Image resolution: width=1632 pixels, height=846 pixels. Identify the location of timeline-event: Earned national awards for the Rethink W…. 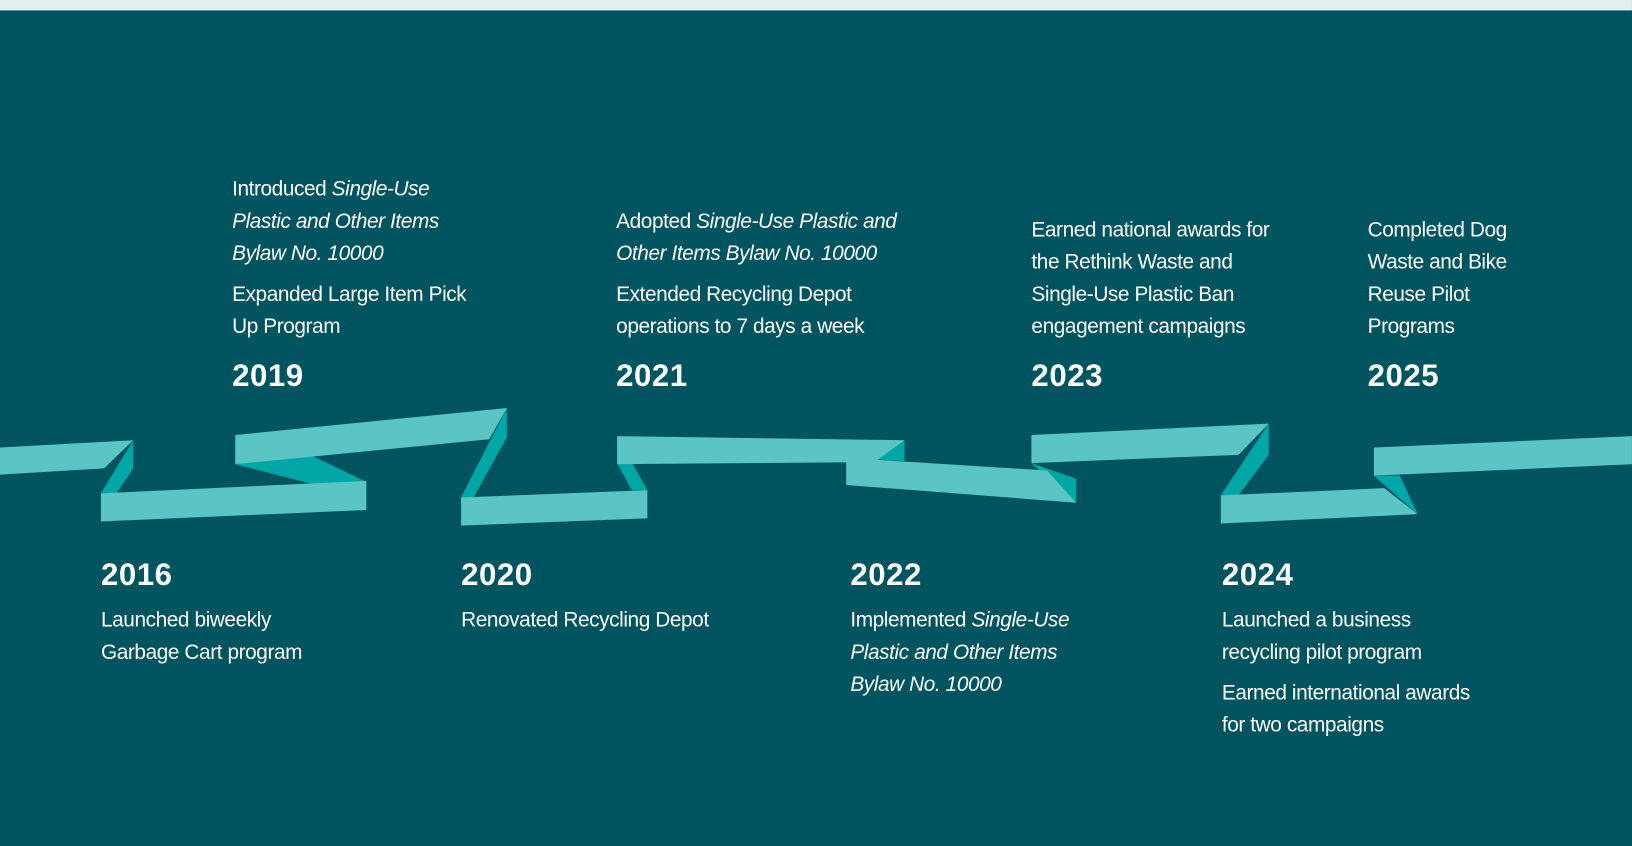
(1153, 302).